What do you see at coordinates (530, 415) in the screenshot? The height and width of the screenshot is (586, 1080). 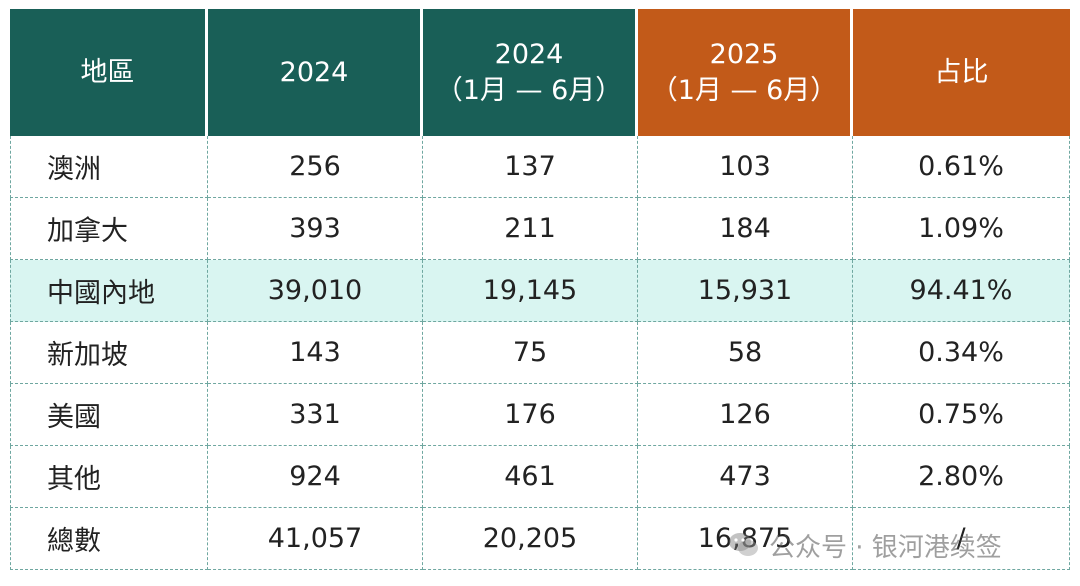 I see `cell-2024-h1: 176` at bounding box center [530, 415].